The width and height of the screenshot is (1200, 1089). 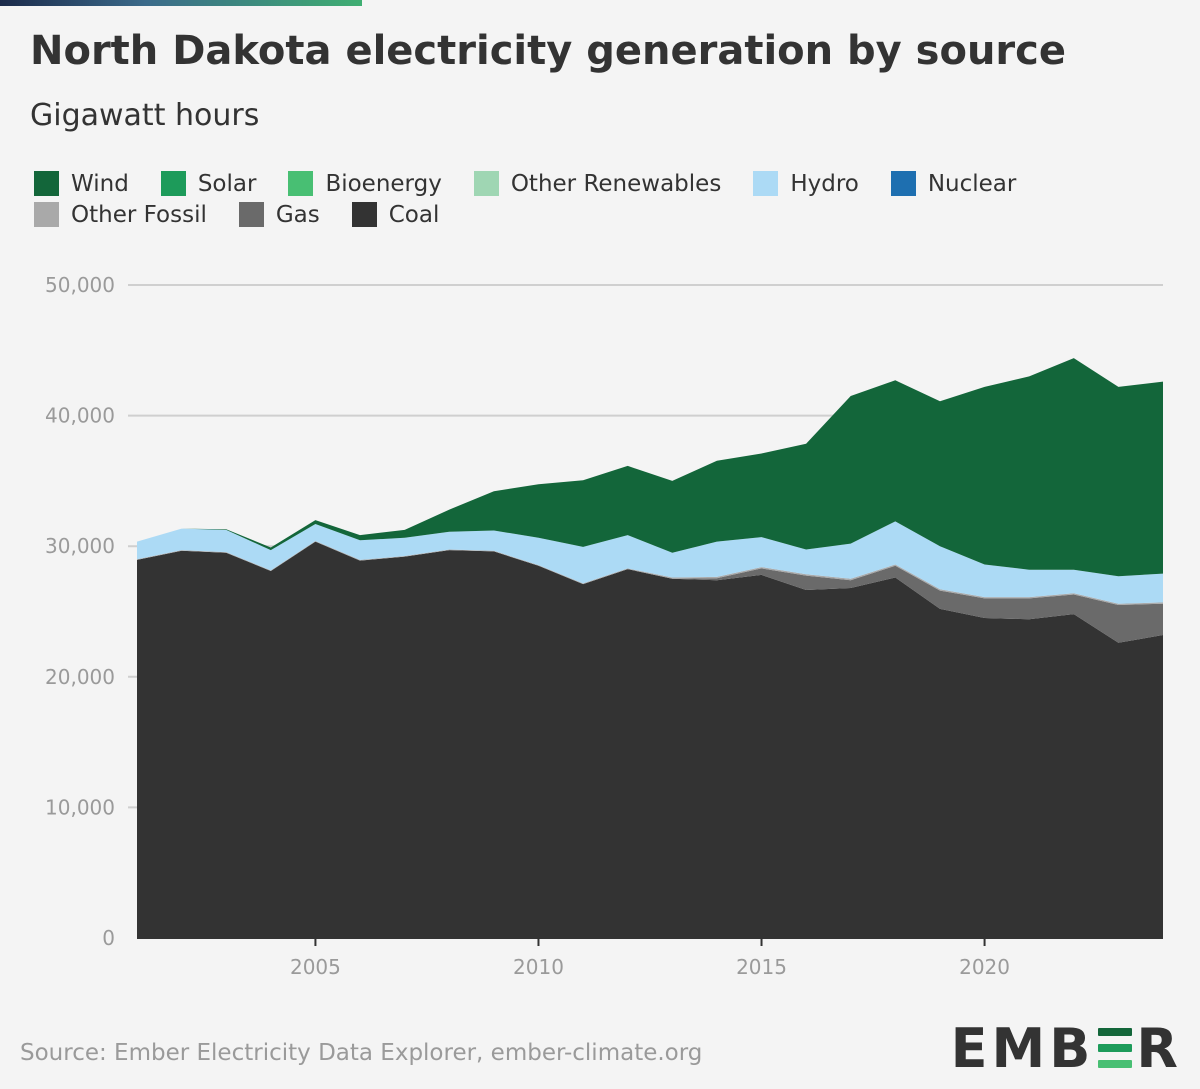 I want to click on x-tick-label: 2020, so click(x=984, y=967).